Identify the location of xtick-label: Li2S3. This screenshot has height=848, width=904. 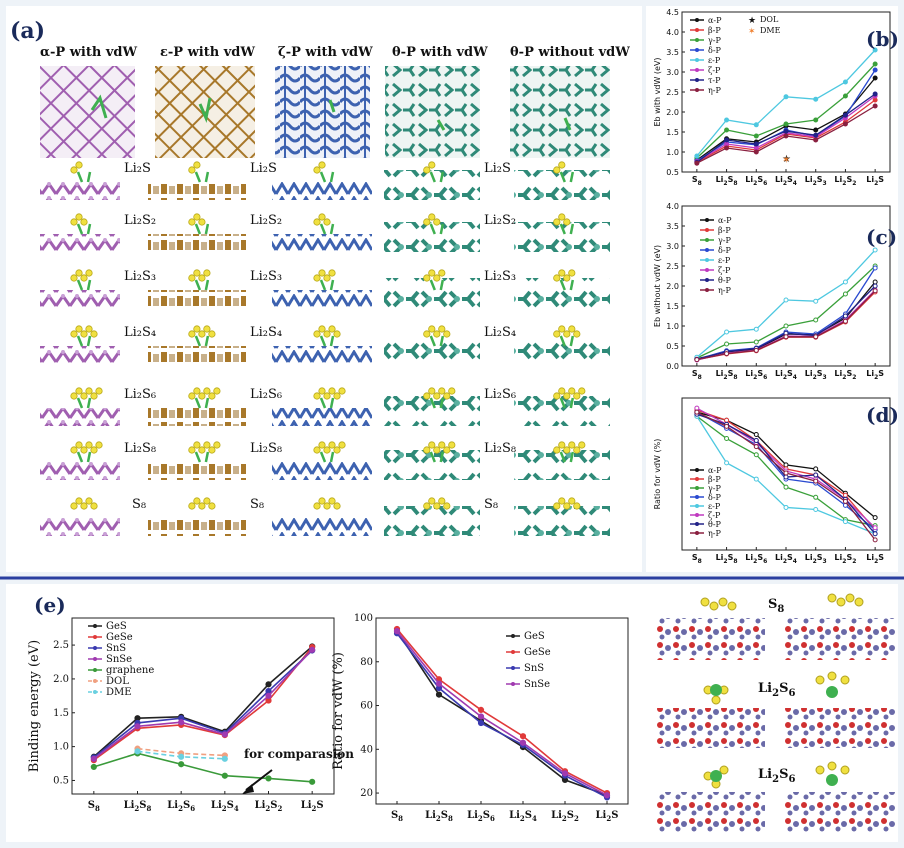
(816, 559).